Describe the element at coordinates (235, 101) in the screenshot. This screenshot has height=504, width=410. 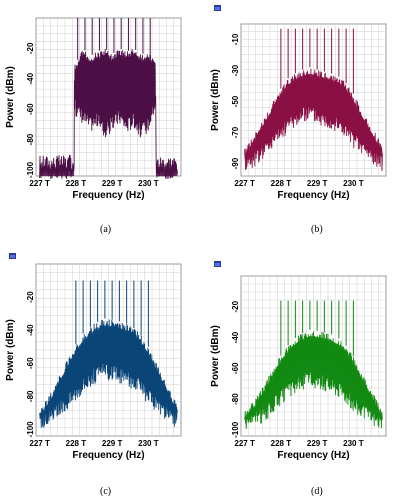
I see `y-tick-label: -50` at that location.